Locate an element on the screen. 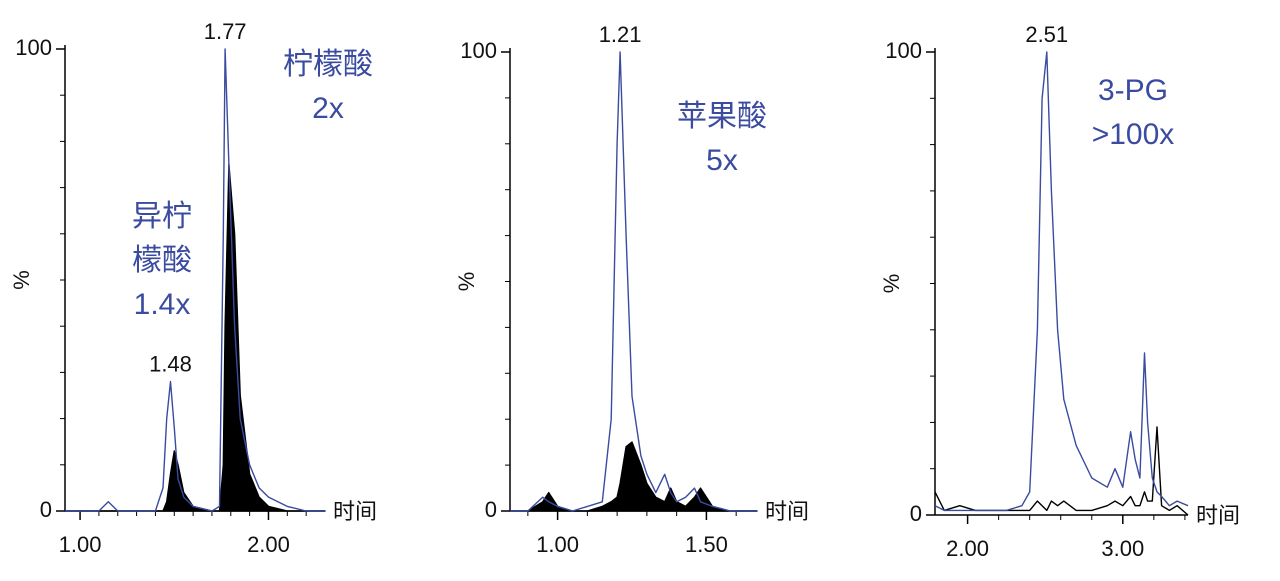 Image resolution: width=1280 pixels, height=581 pixels. x-tick-label: 1.50 is located at coordinates (706, 544).